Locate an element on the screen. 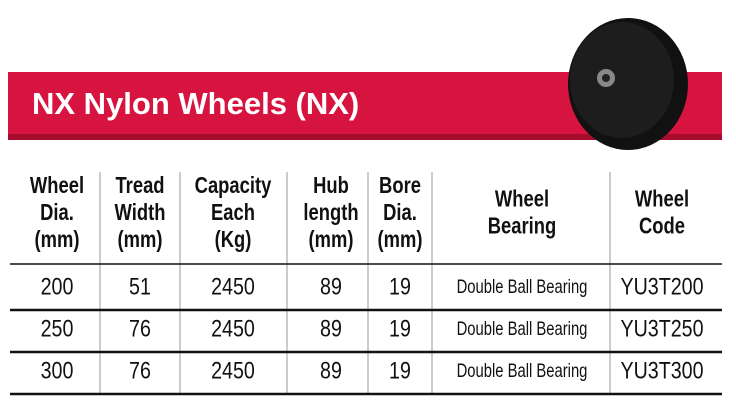 The image size is (736, 405). cell-text: 250 is located at coordinates (57, 327).